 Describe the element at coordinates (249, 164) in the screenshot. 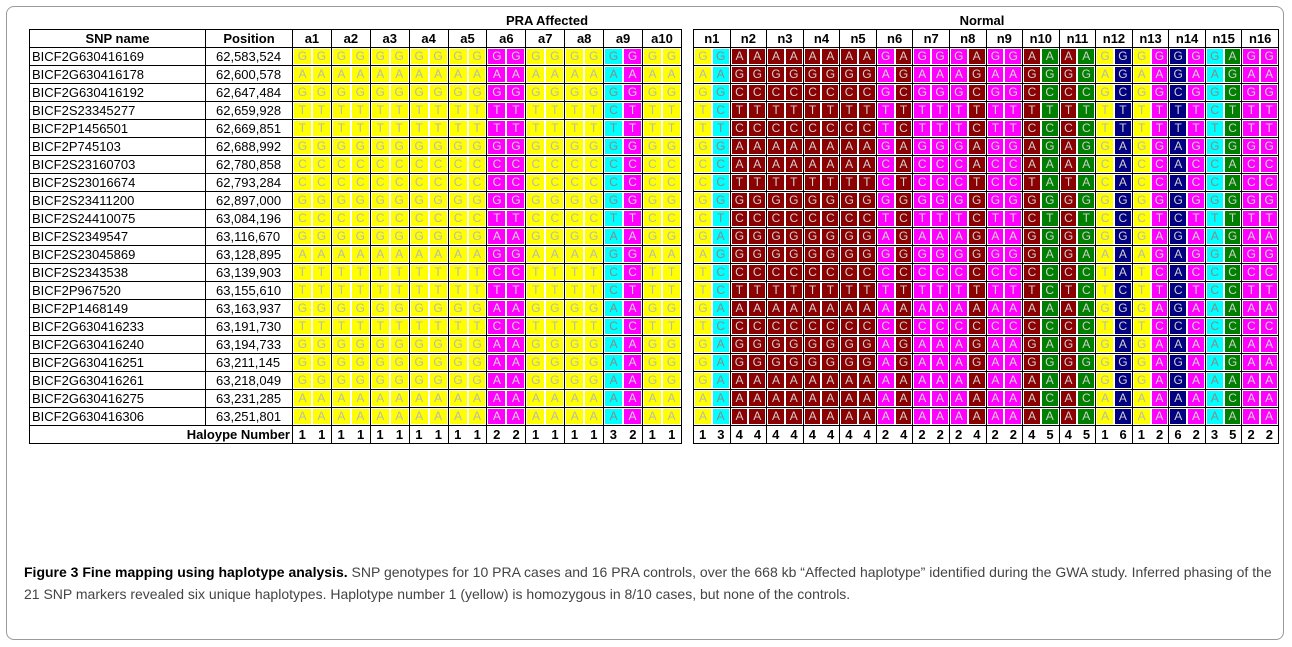

I see `snp-position: 62,780,858` at that location.